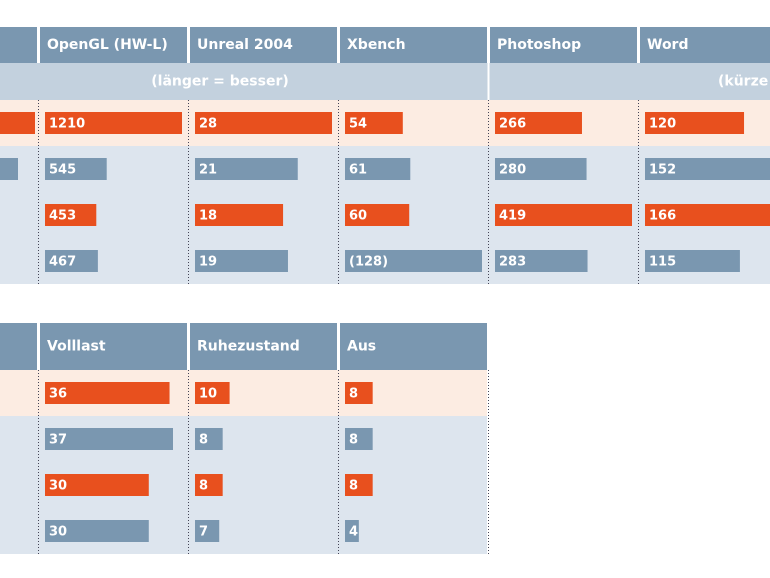  I want to click on bar-value: 7, so click(203, 532).